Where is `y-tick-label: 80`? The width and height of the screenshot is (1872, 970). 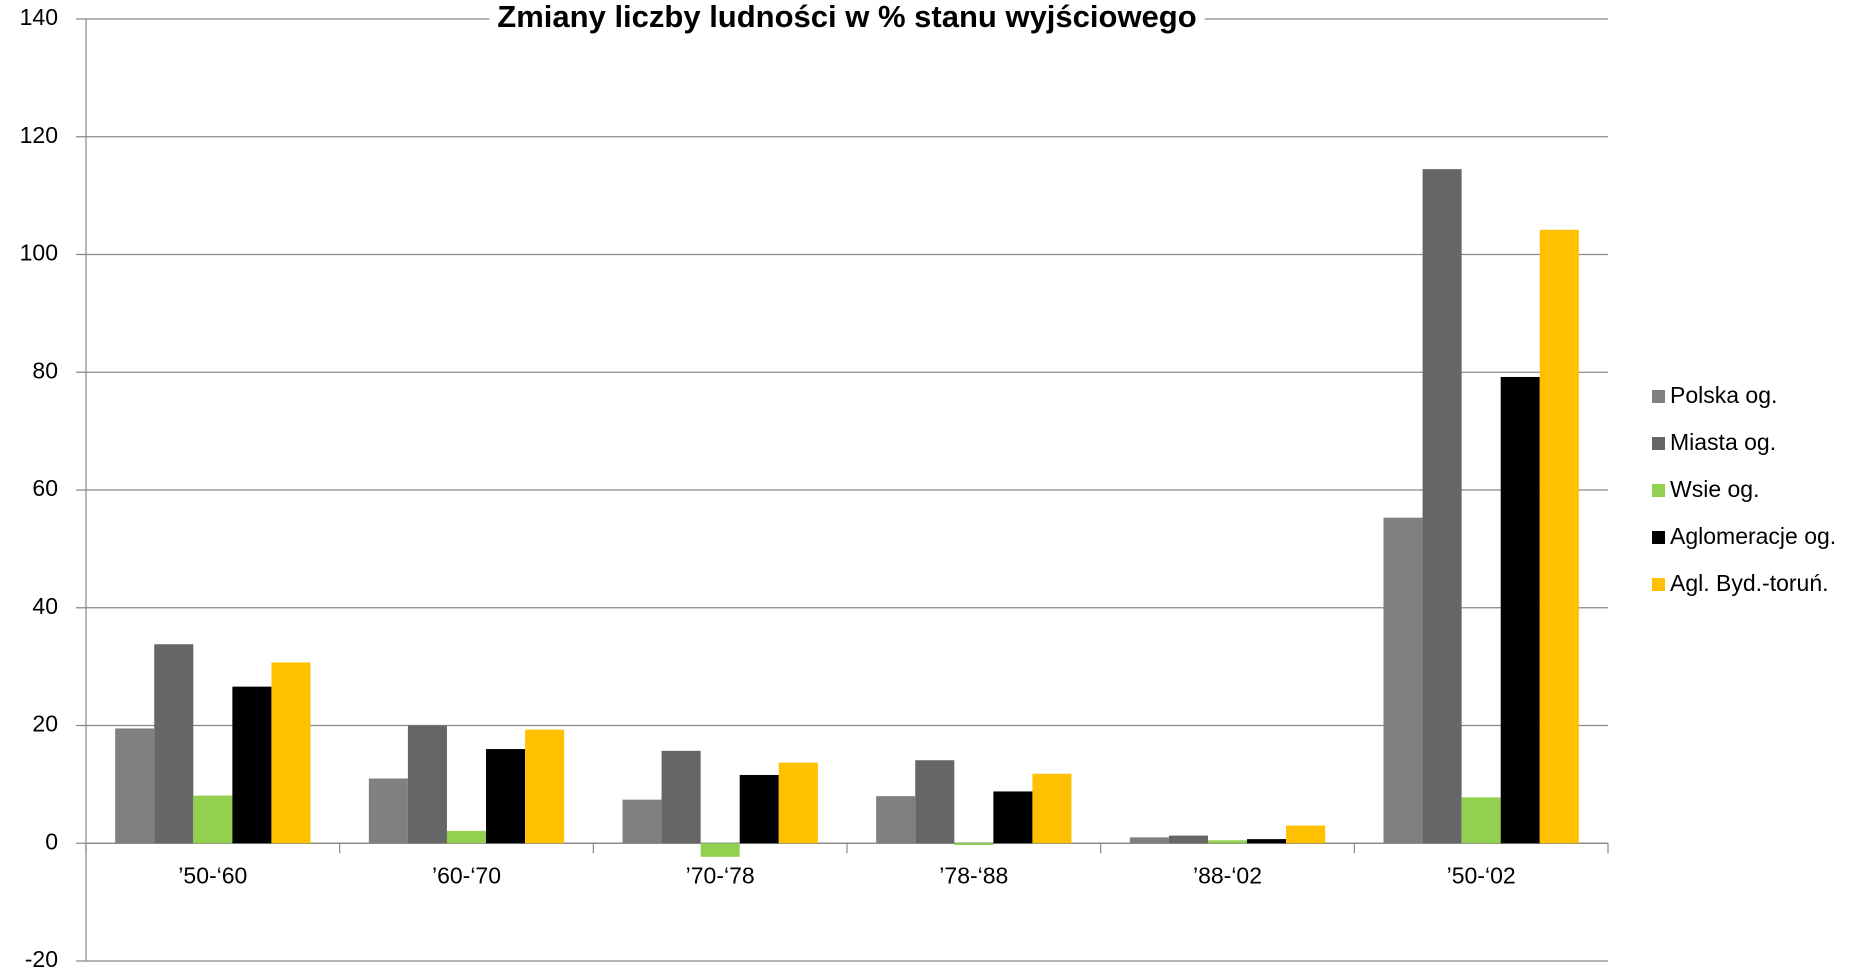
y-tick-label: 80 is located at coordinates (45, 370).